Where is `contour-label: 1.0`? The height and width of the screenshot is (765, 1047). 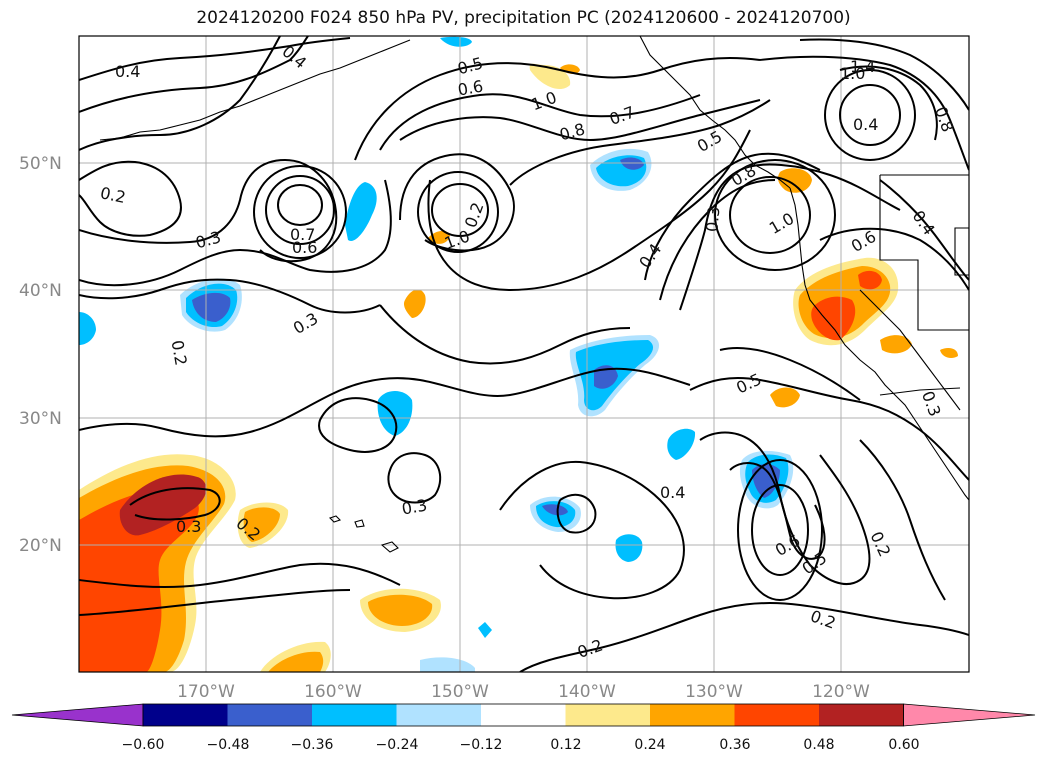
contour-label: 1.0 is located at coordinates (852, 73).